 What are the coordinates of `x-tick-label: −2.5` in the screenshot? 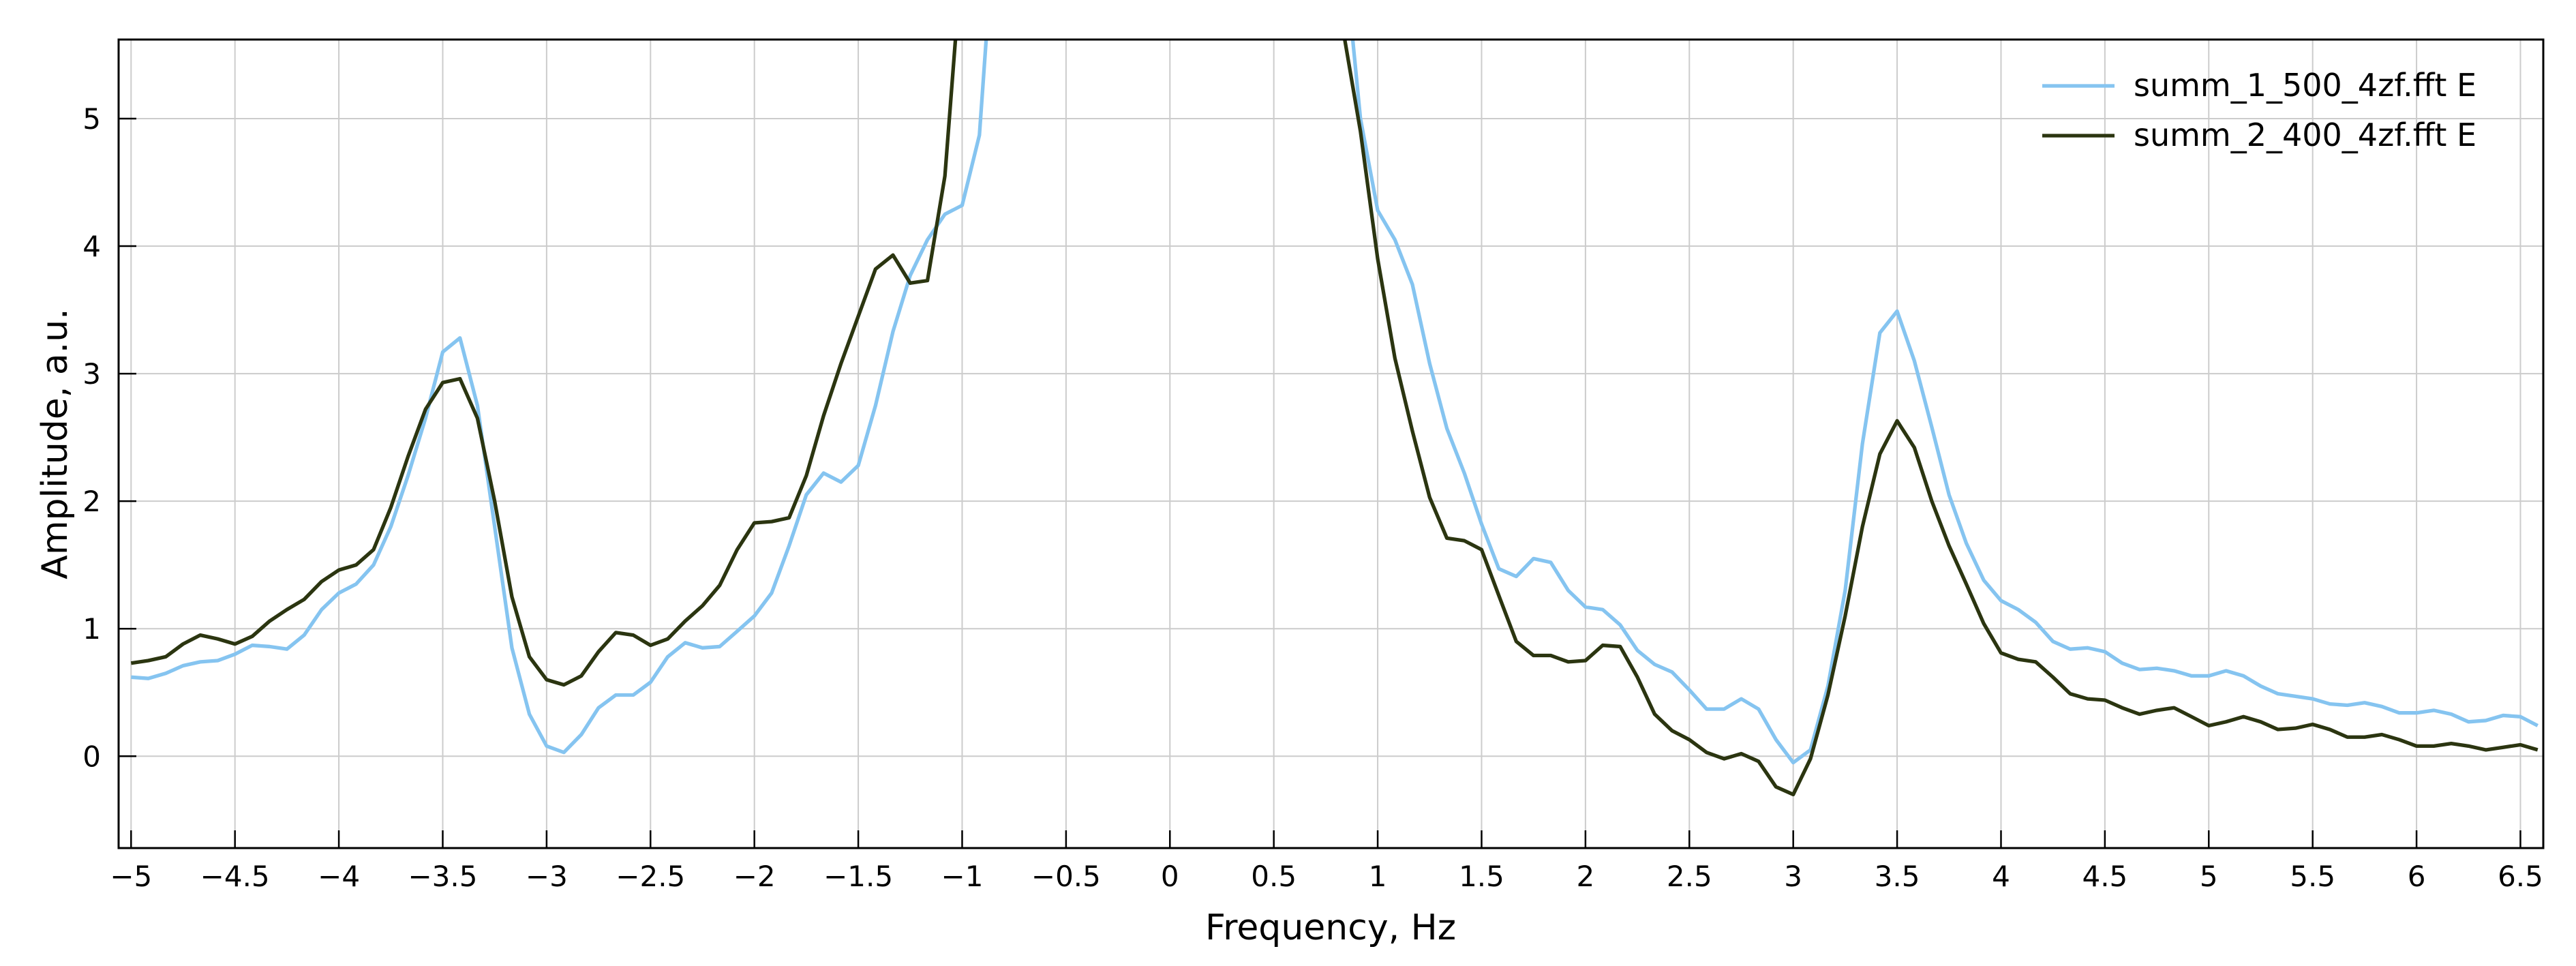 It's located at (650, 876).